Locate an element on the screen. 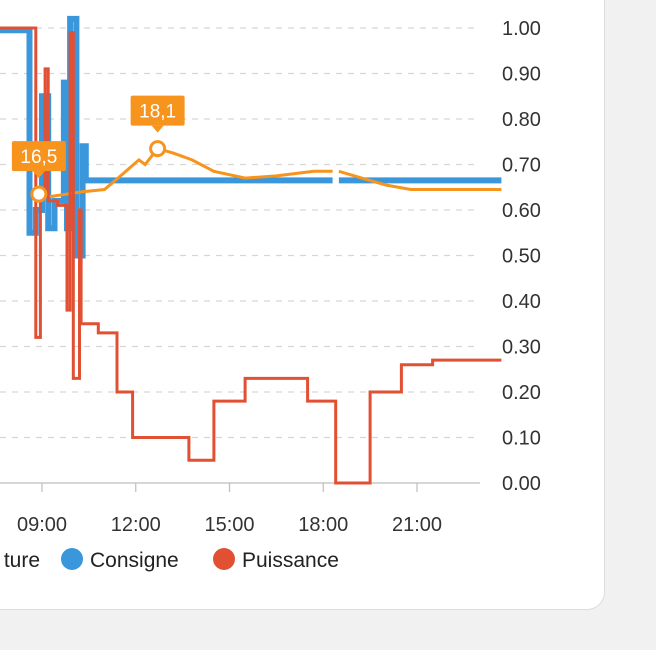 The width and height of the screenshot is (656, 650). y-tick-label: 0.00 is located at coordinates (521, 484).